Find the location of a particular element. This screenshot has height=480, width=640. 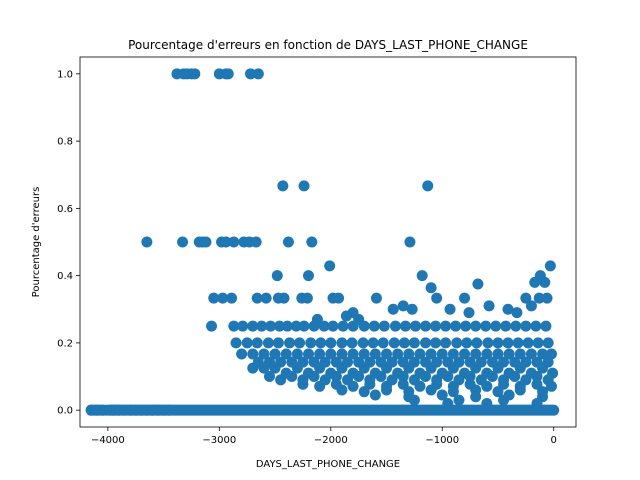

x-tick-label: 0 is located at coordinates (554, 440).